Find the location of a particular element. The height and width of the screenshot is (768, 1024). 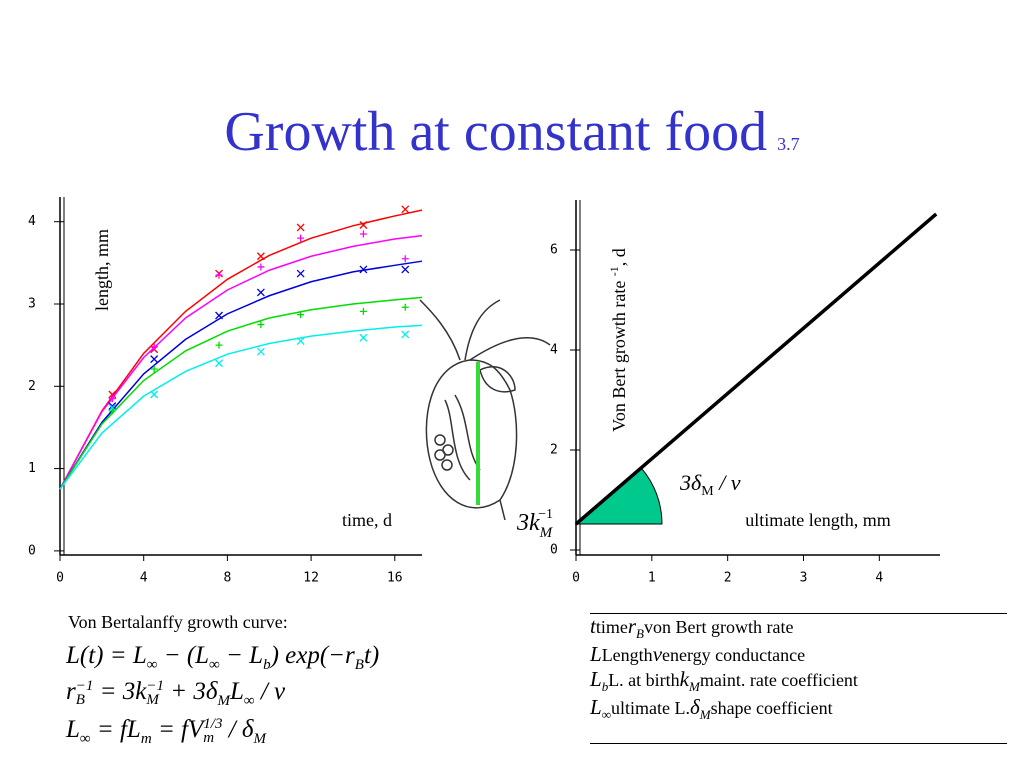

term: Length is located at coordinates (627, 655).